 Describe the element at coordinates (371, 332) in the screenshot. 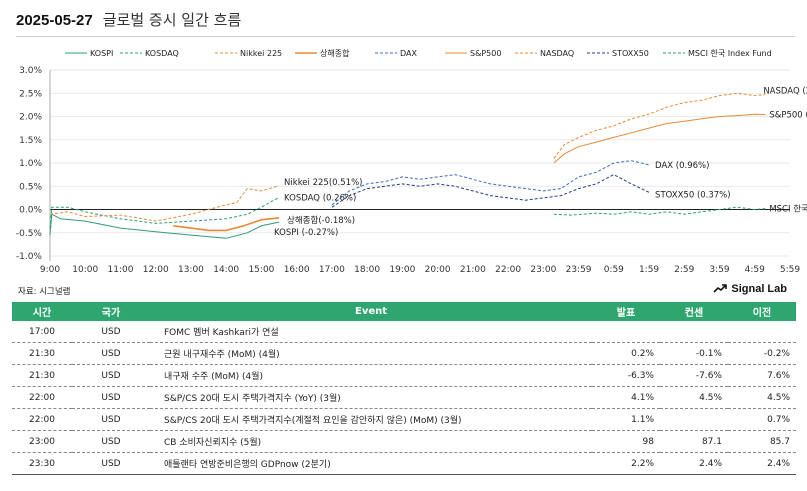

I see `cell-event: FOMC 멤버 Kashkari가 연설` at that location.